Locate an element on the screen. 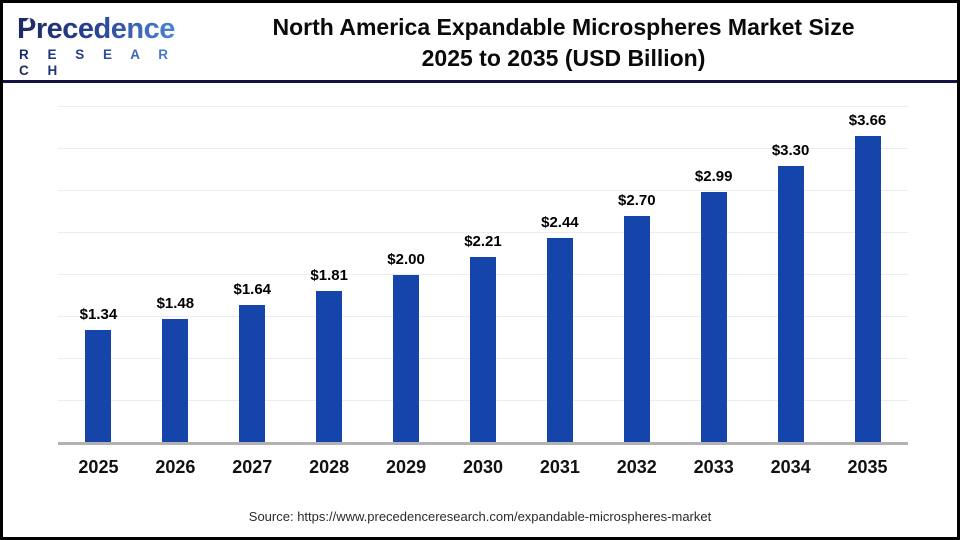 The height and width of the screenshot is (540, 960). bar-value-label: $2.21 is located at coordinates (483, 242).